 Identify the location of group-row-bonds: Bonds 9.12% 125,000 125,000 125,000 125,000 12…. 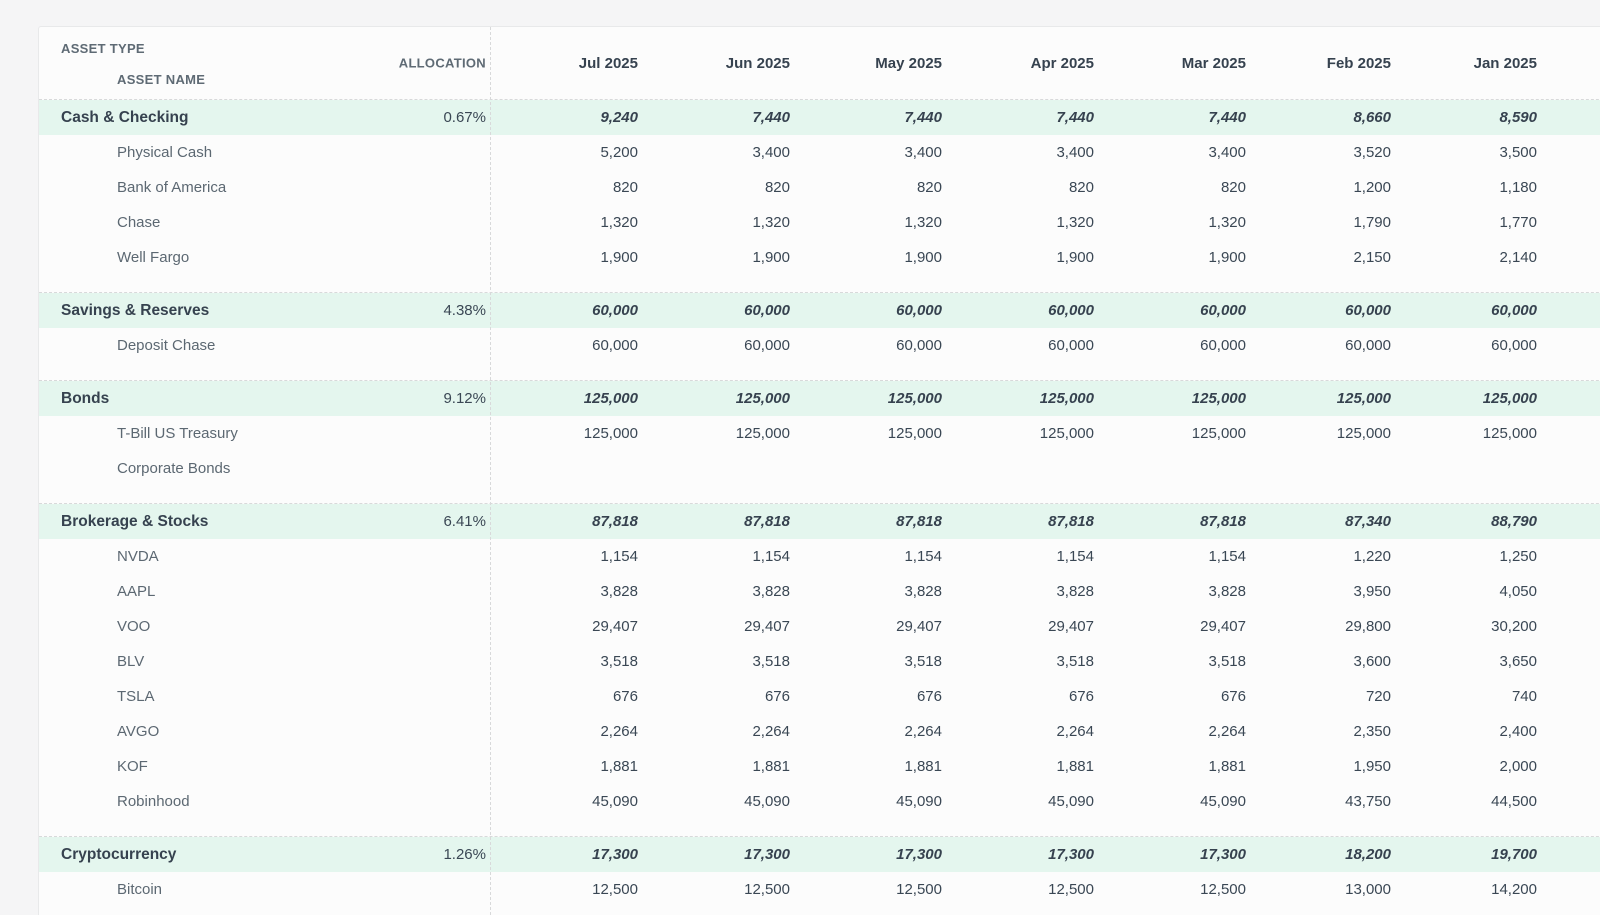
(819, 398).